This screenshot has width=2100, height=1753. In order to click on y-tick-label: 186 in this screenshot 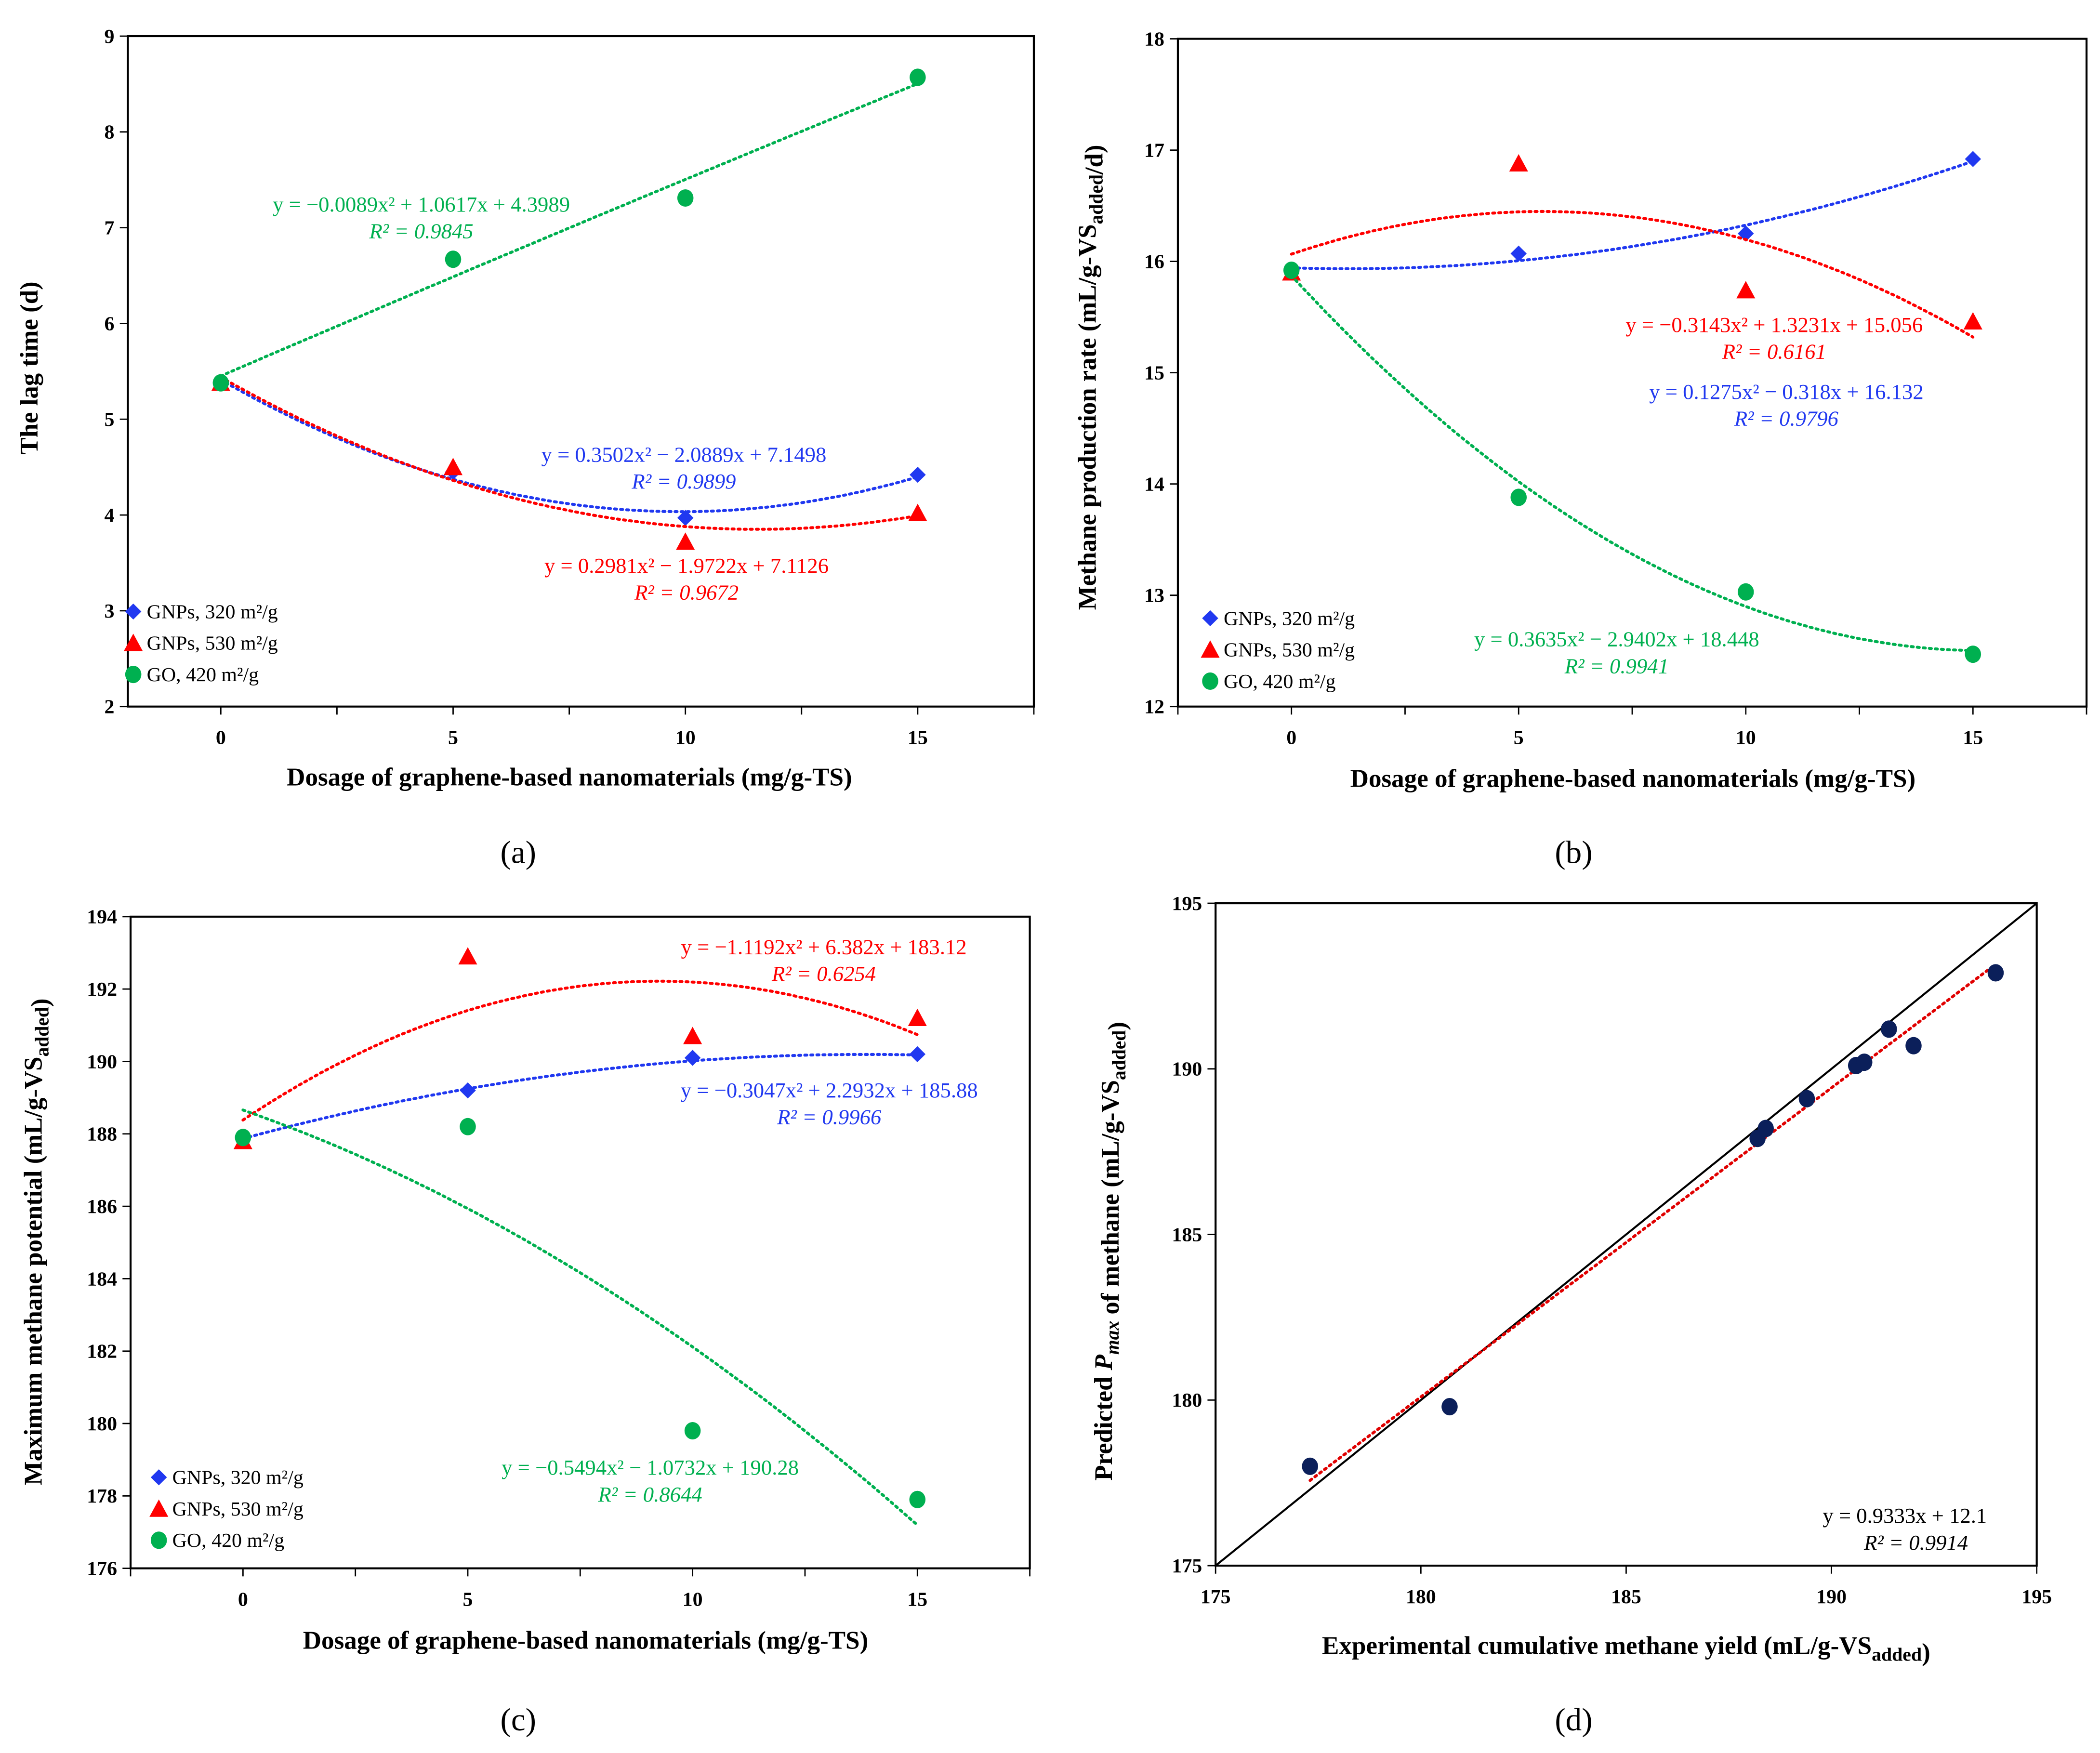, I will do `click(102, 1207)`.